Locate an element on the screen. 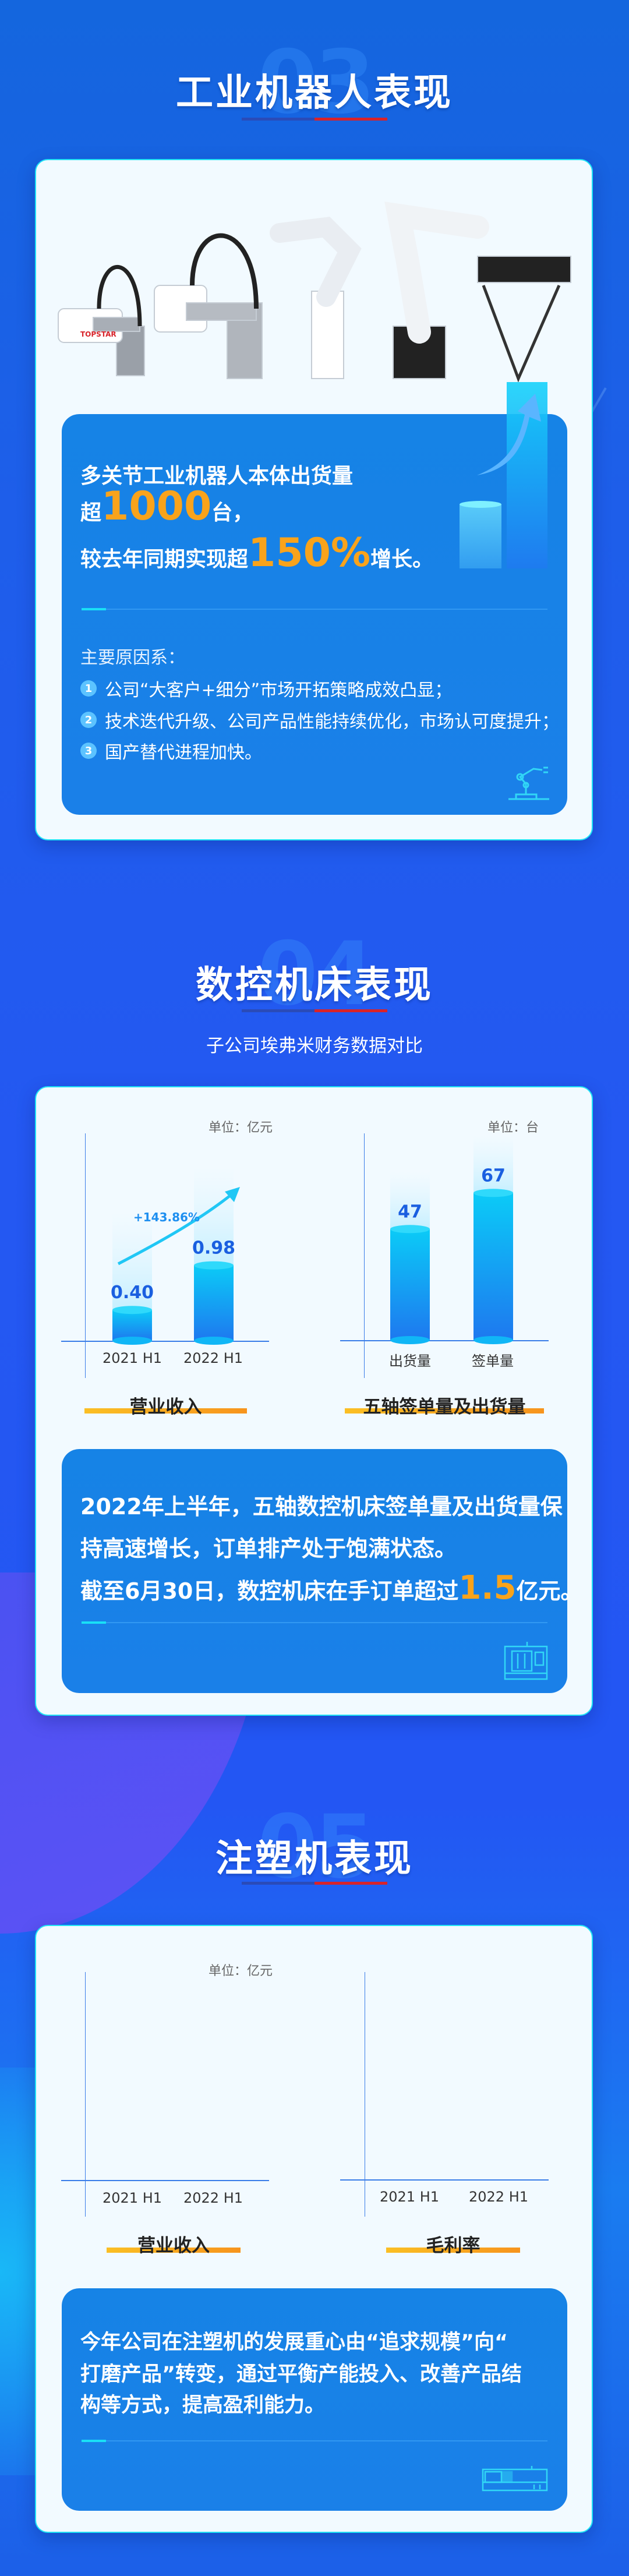 The image size is (629, 2576). reasons-title: 主要原因系： is located at coordinates (132, 658).